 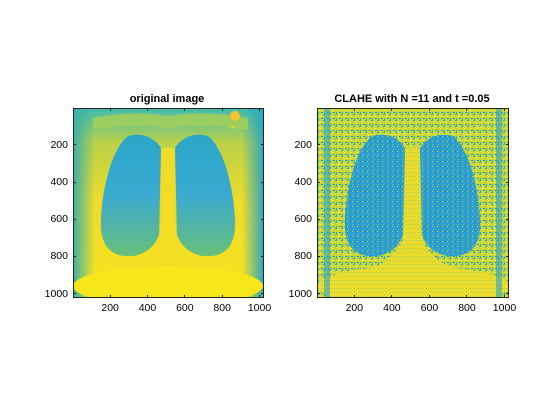 I want to click on y-tick-label-original: 600, so click(x=59, y=219).